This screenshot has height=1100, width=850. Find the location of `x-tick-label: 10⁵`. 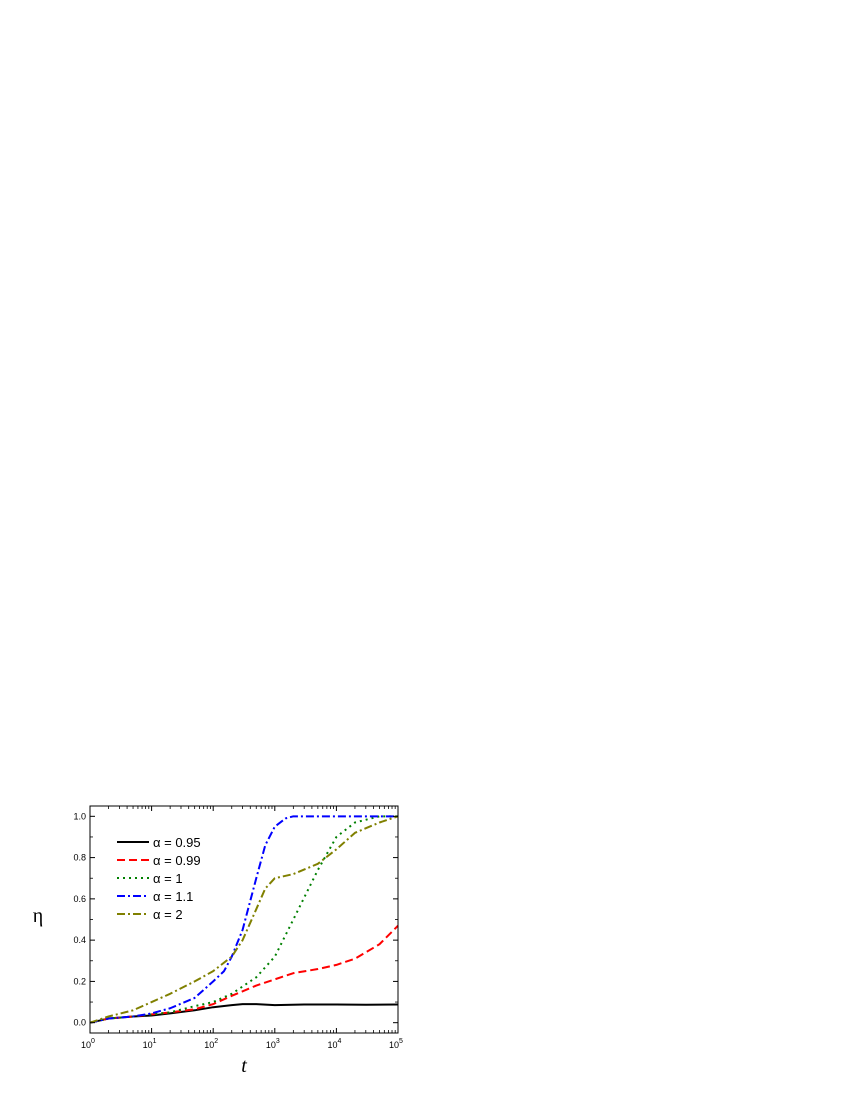

x-tick-label: 10⁵ is located at coordinates (396, 1044).